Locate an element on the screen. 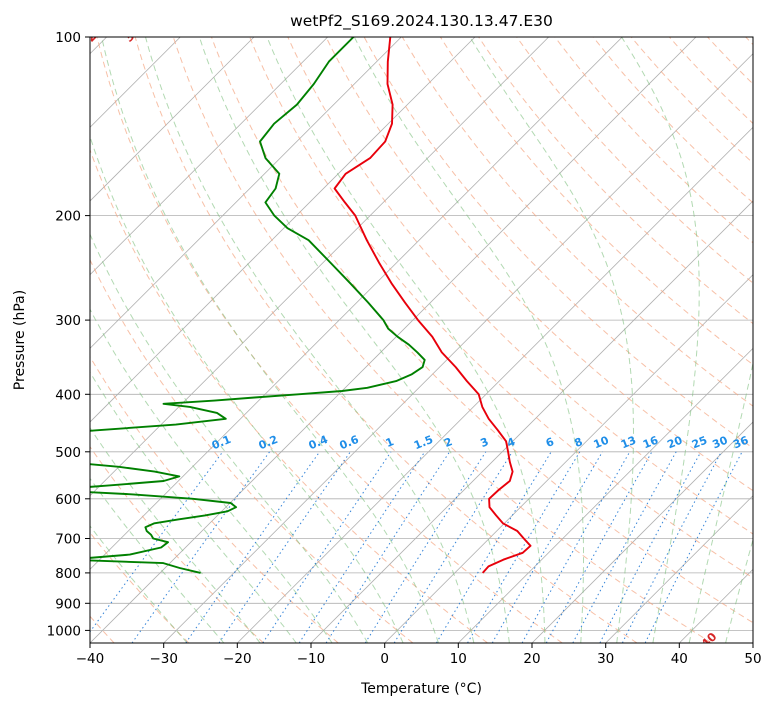 The height and width of the screenshot is (712, 775). x-tick-label: 10 is located at coordinates (458, 659).